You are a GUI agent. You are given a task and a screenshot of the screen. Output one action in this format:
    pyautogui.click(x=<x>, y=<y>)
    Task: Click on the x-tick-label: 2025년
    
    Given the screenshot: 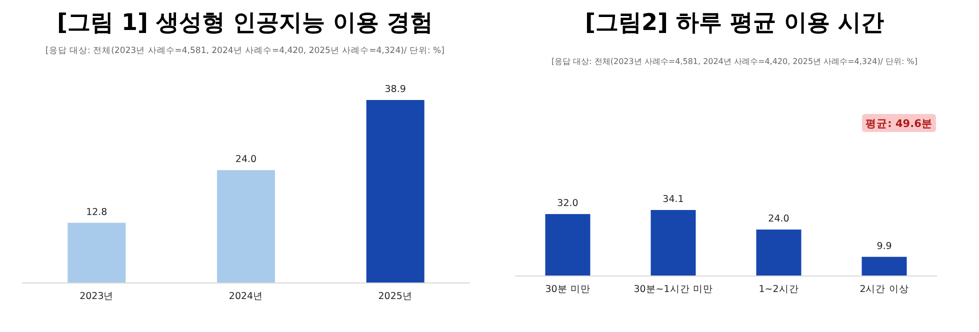 What is the action you would take?
    pyautogui.click(x=395, y=296)
    